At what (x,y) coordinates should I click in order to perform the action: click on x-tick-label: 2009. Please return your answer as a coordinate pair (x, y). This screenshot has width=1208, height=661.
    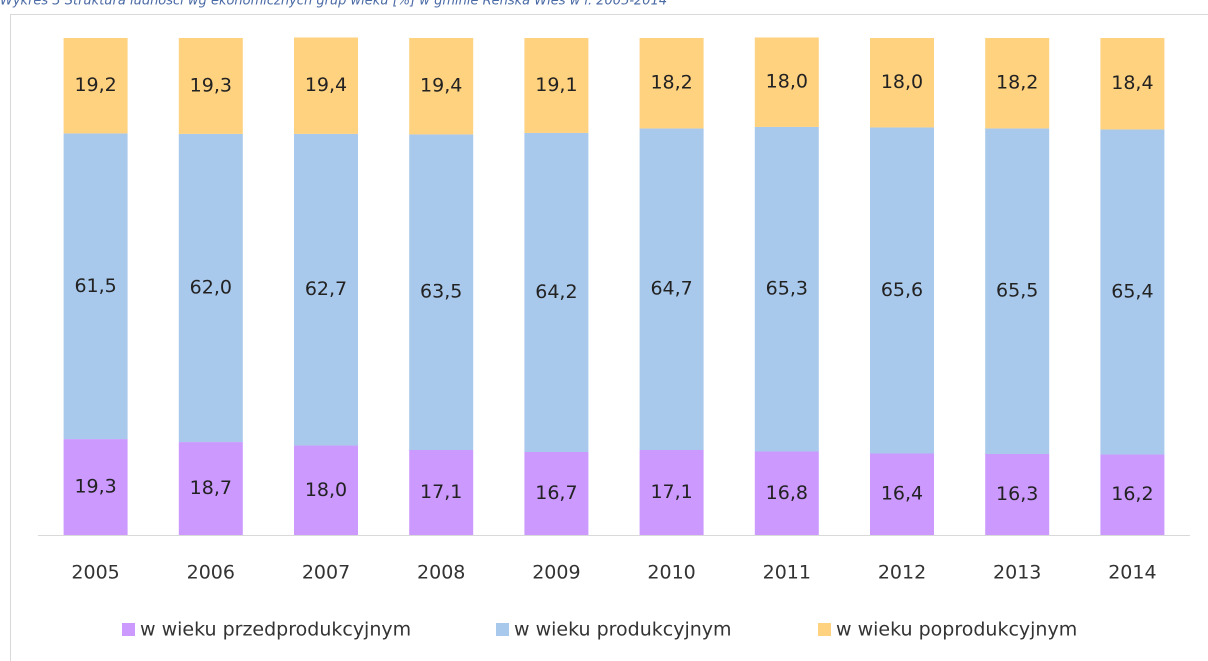
    Looking at the image, I should click on (556, 573).